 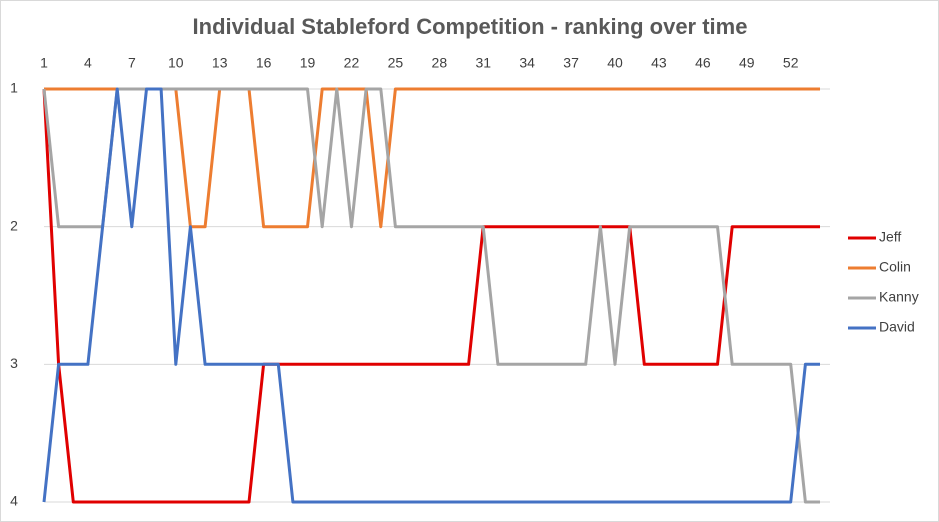 I want to click on x-tick-label: 4, so click(x=88, y=63).